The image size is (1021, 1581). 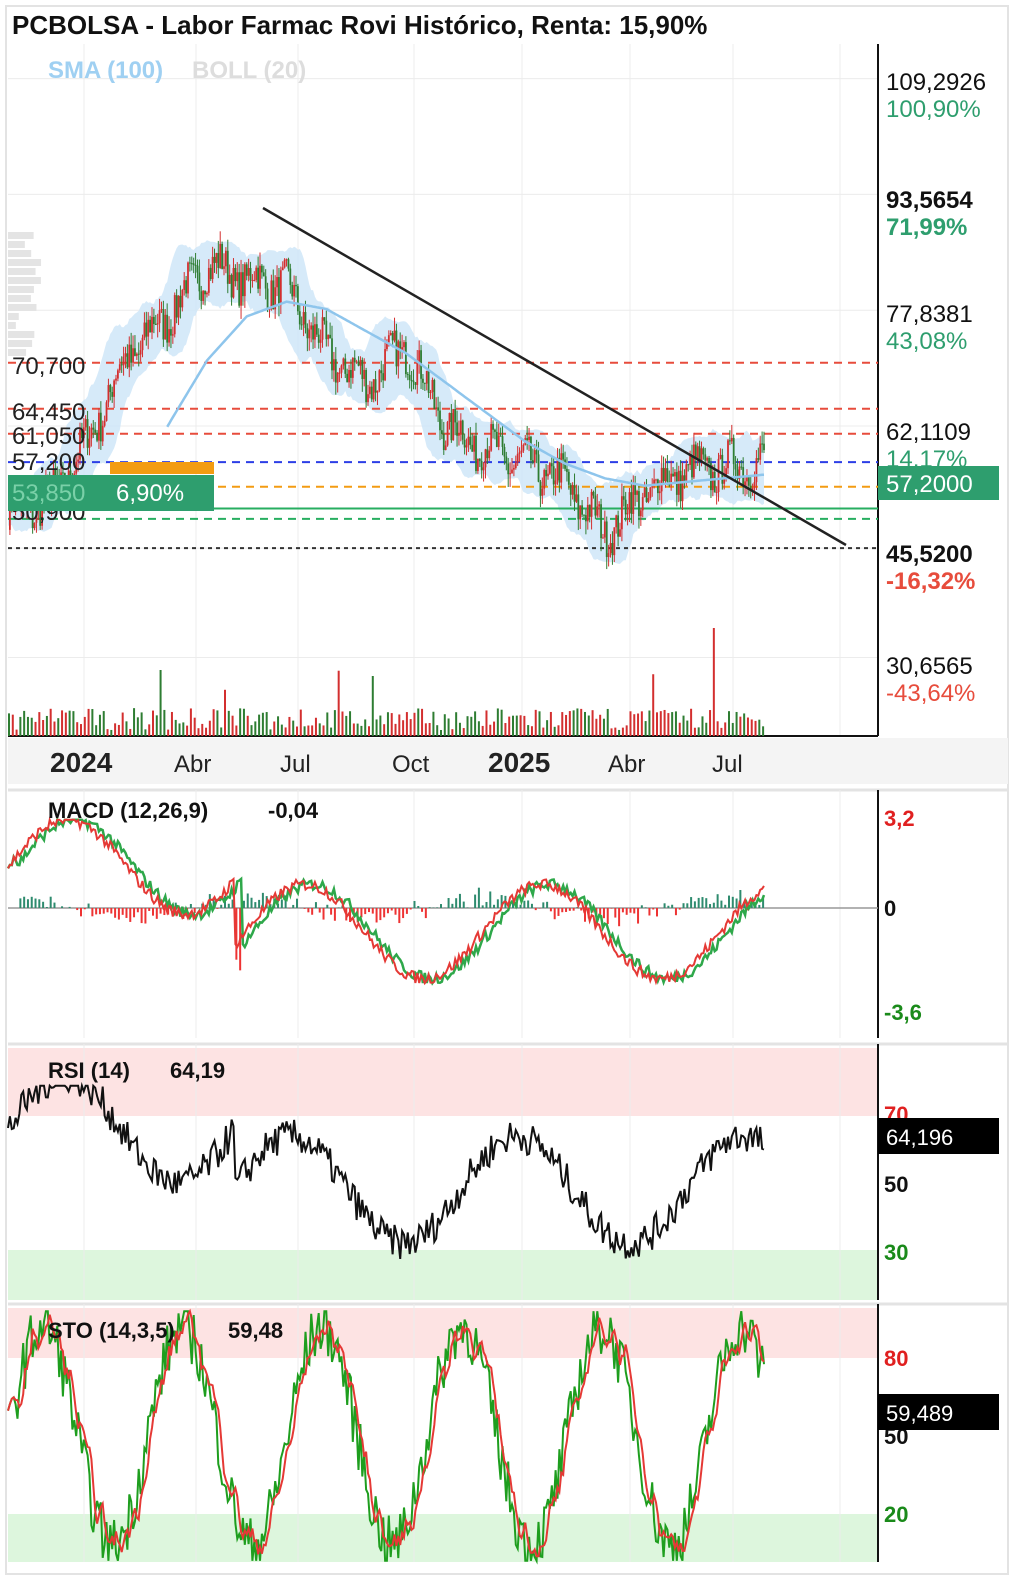 I want to click on left-level-label: 70,700, so click(x=48, y=366).